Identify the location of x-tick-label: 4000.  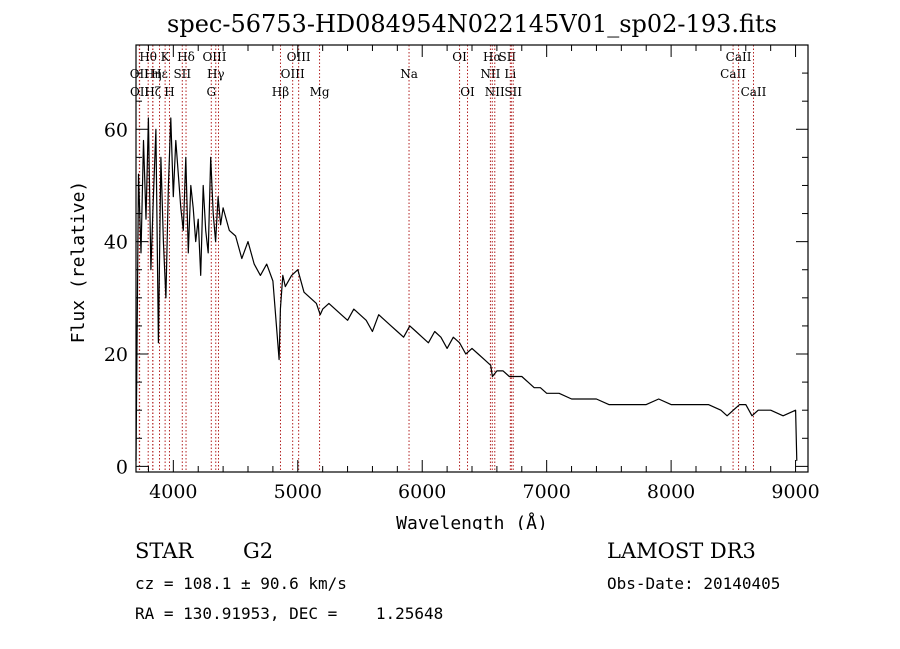
(173, 492).